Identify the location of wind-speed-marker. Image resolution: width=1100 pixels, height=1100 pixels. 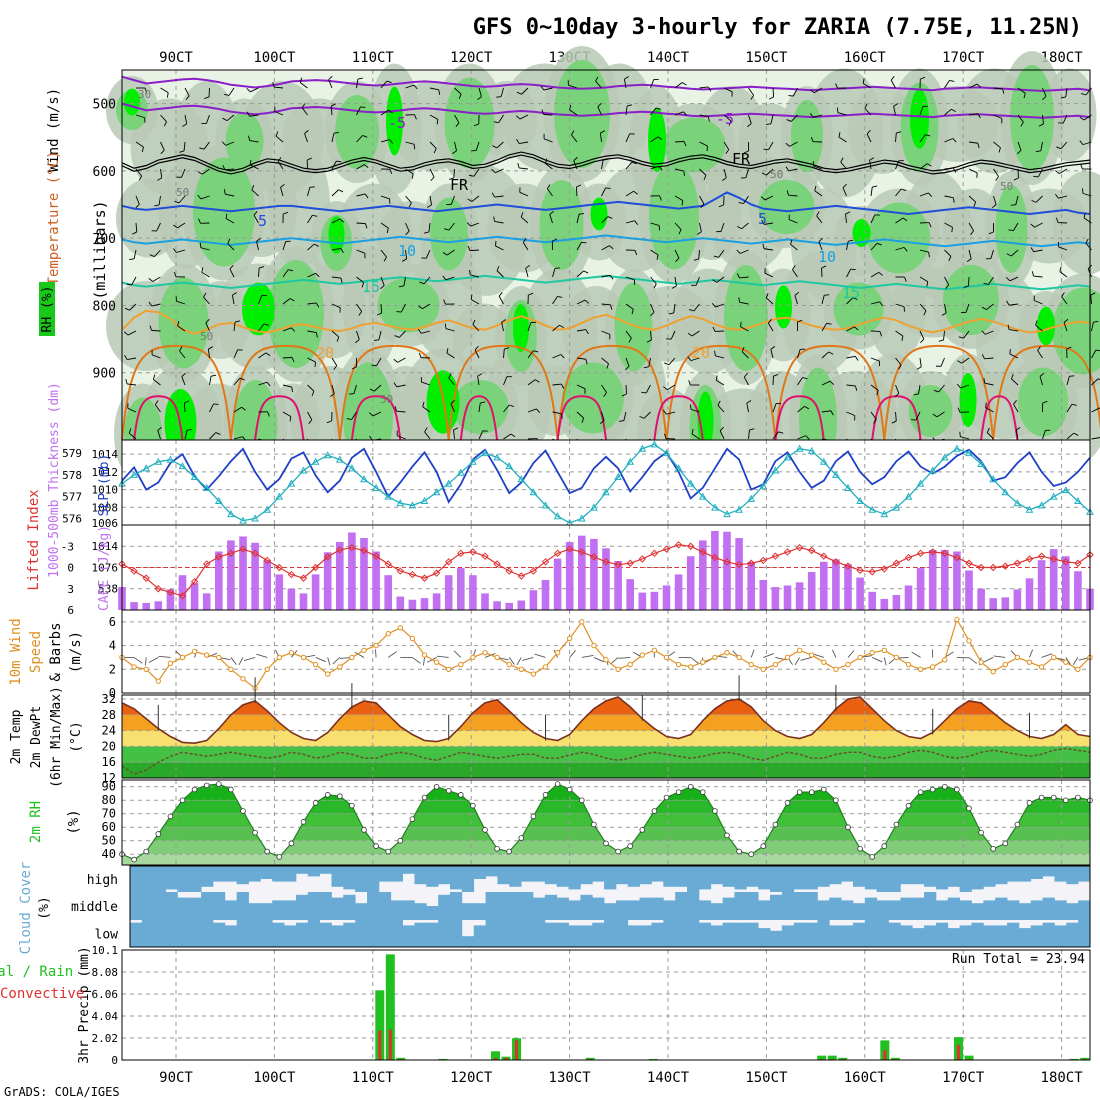
(739, 657).